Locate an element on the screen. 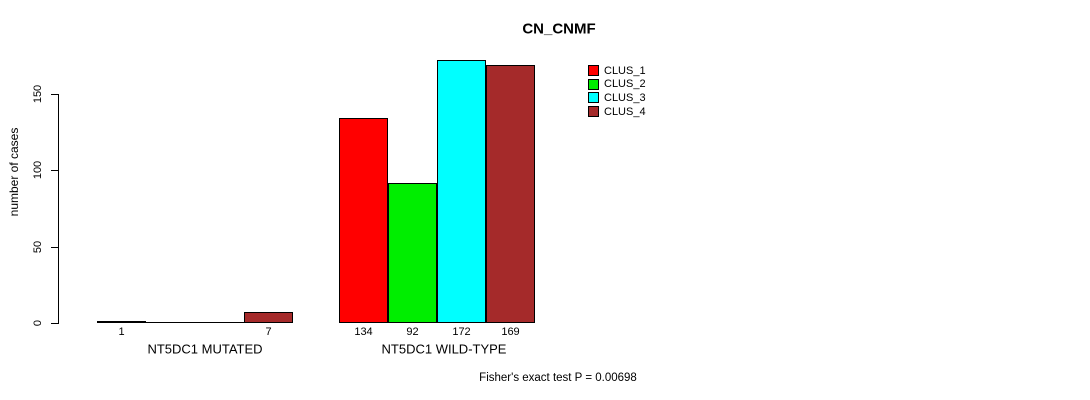  fisher-test-annotation: Fisher's exact test P = 0.00698 is located at coordinates (558, 378).